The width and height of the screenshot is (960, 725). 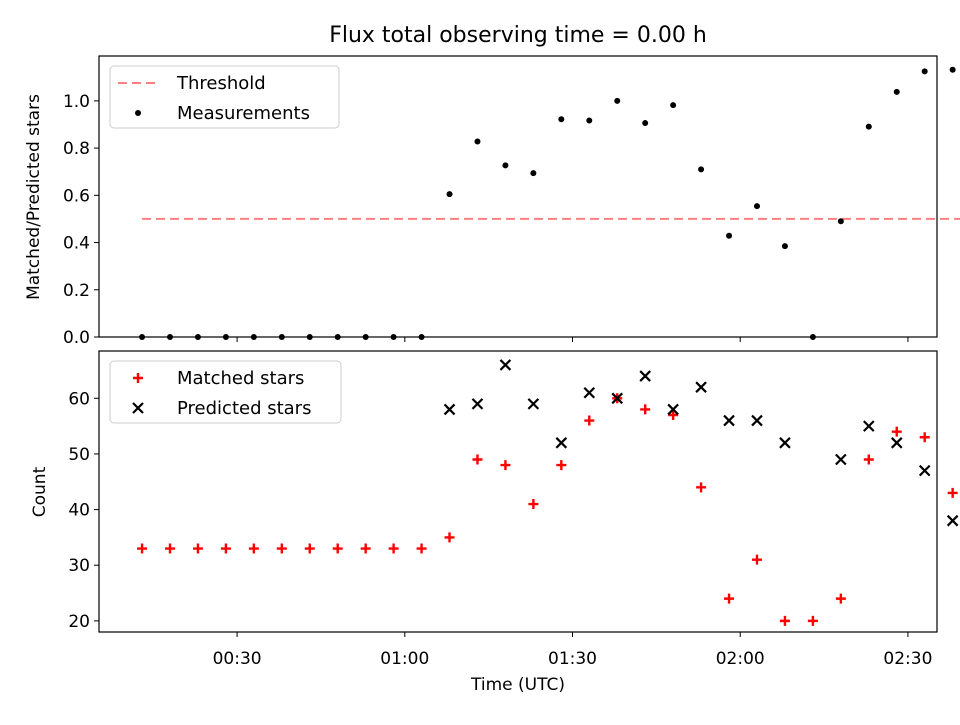 What do you see at coordinates (572, 659) in the screenshot?
I see `x-tick-label: 01:30` at bounding box center [572, 659].